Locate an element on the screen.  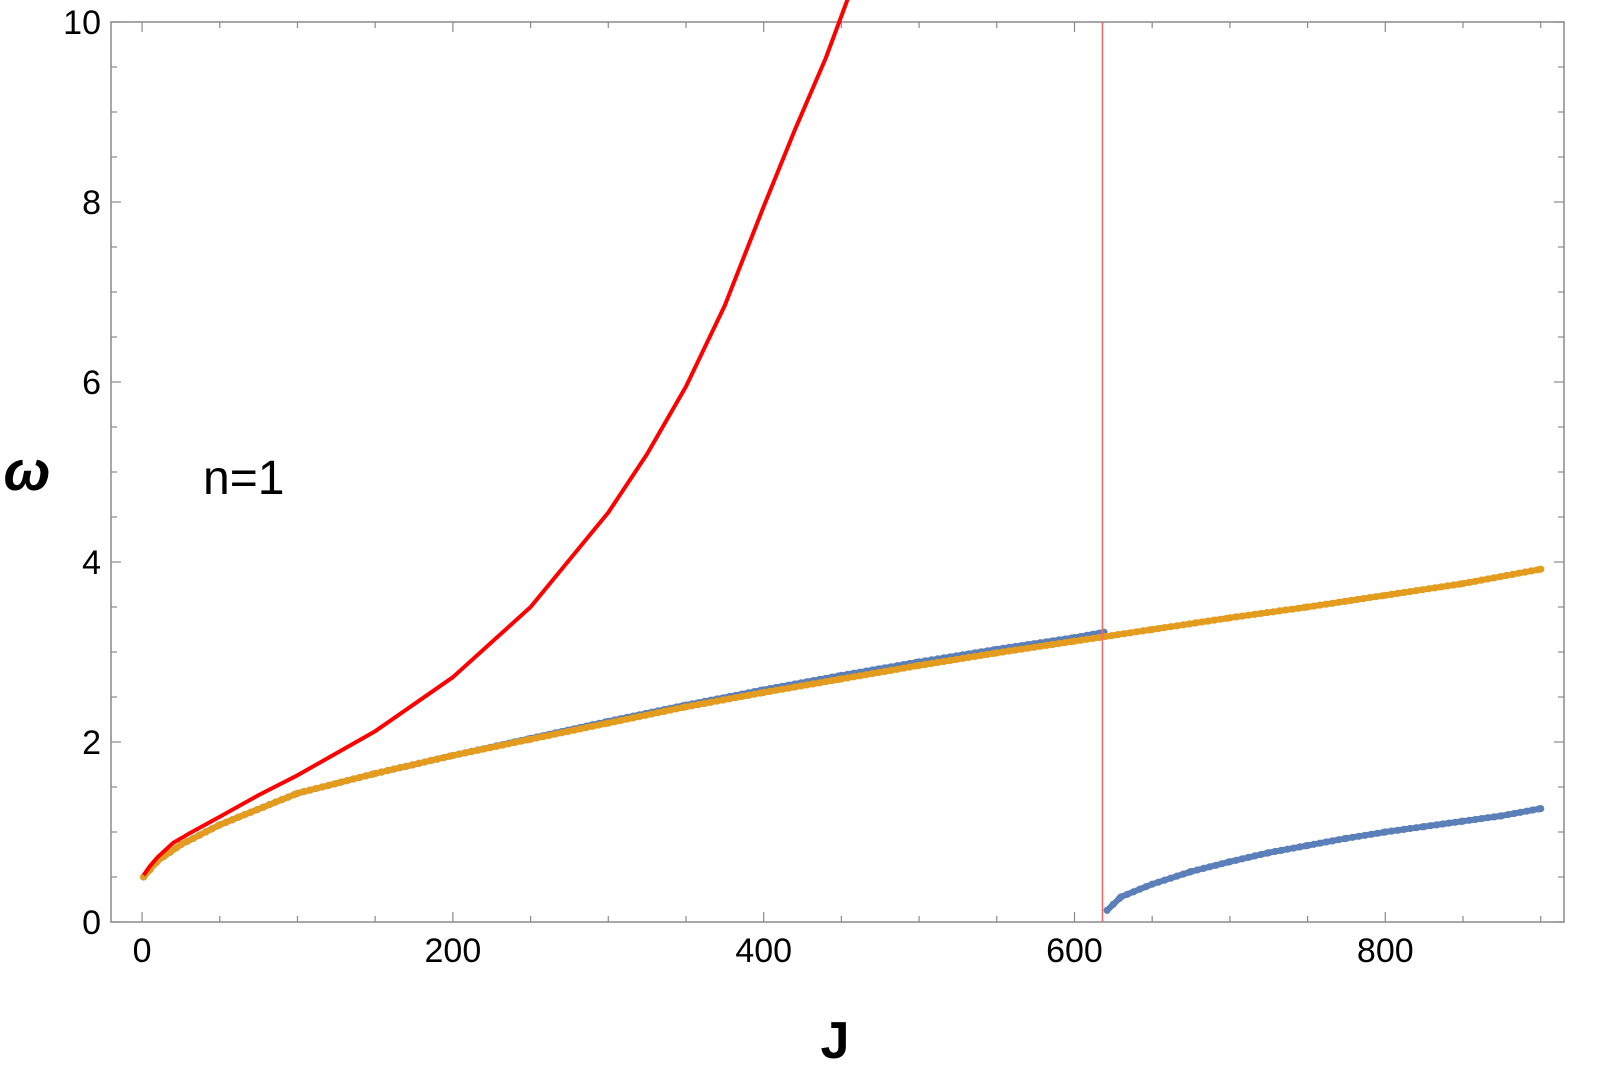
y-tick-label: 2 is located at coordinates (91, 743).